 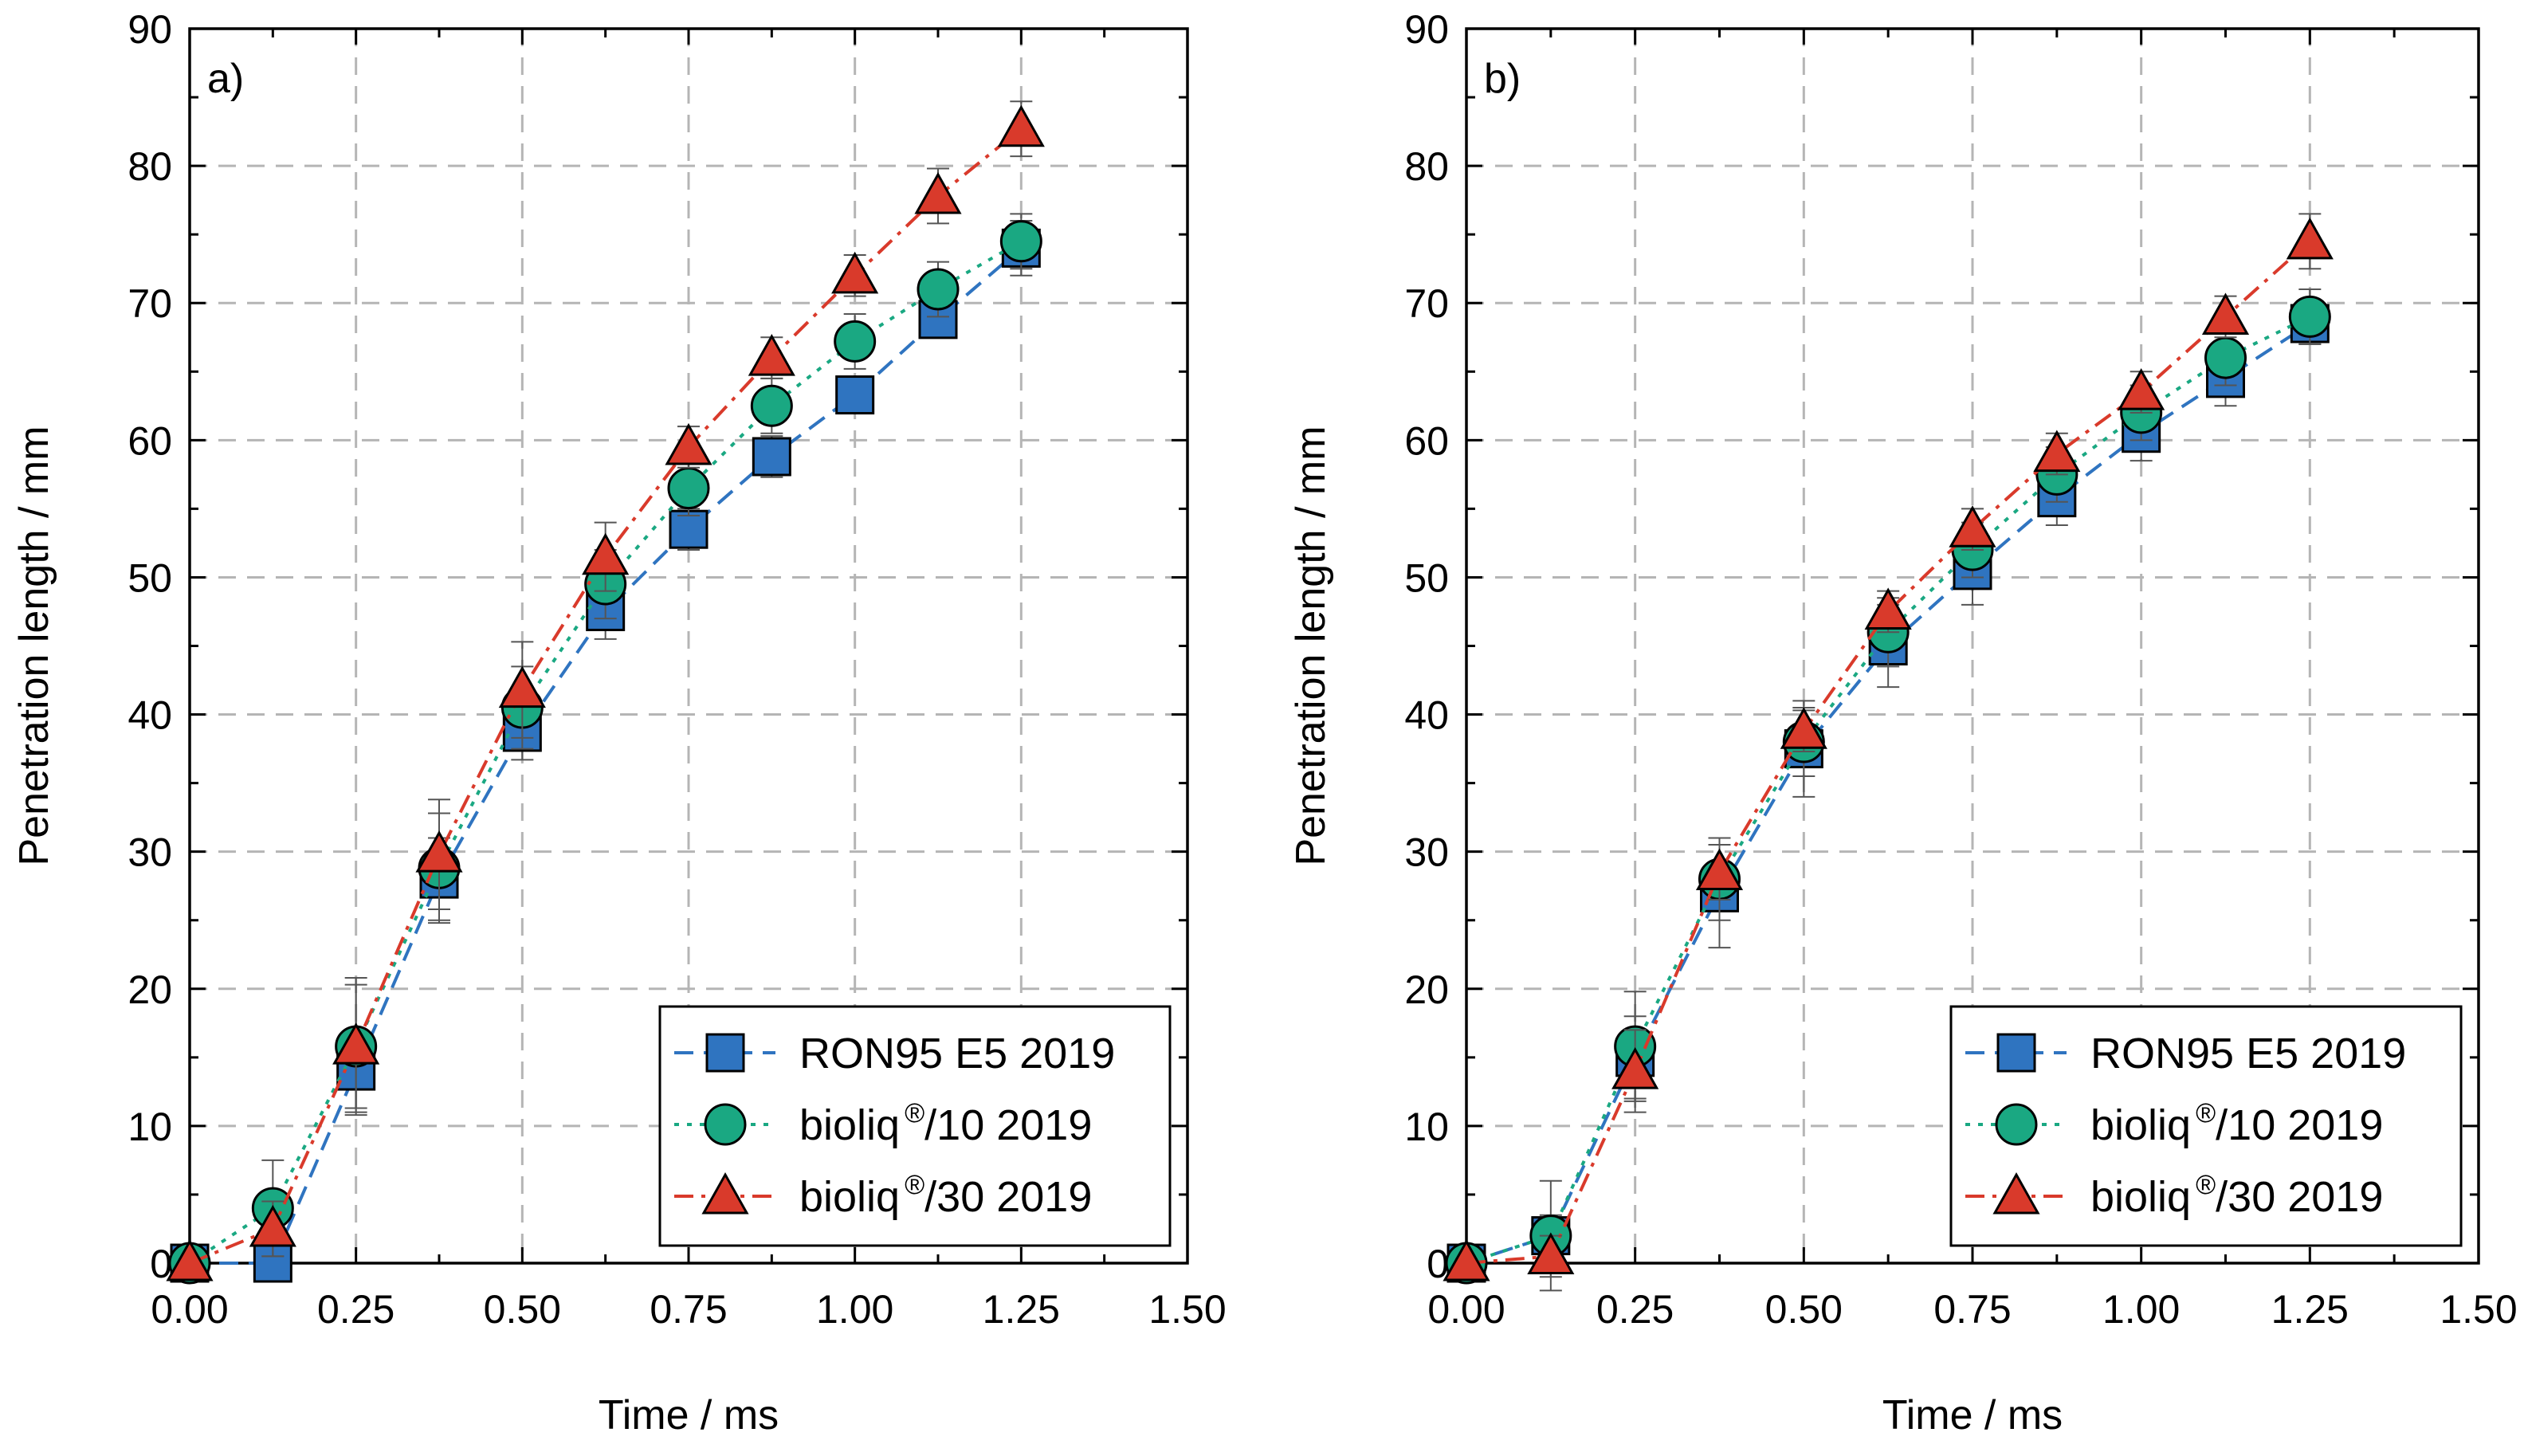 What do you see at coordinates (2300, 1197) in the screenshot?
I see `legend-label-part: /30 2019` at bounding box center [2300, 1197].